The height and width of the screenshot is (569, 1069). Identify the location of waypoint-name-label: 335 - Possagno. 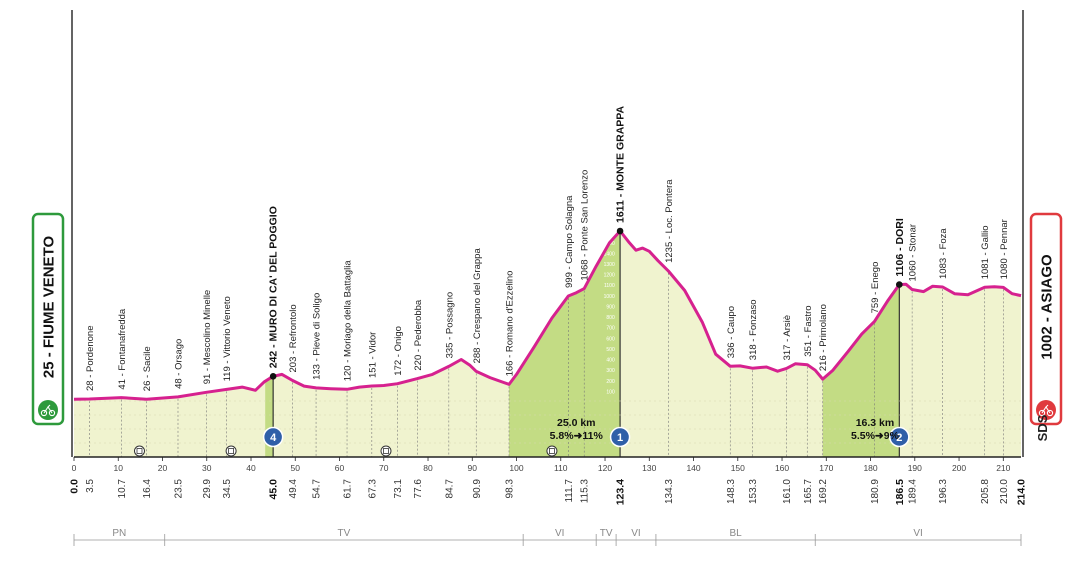
(449, 325).